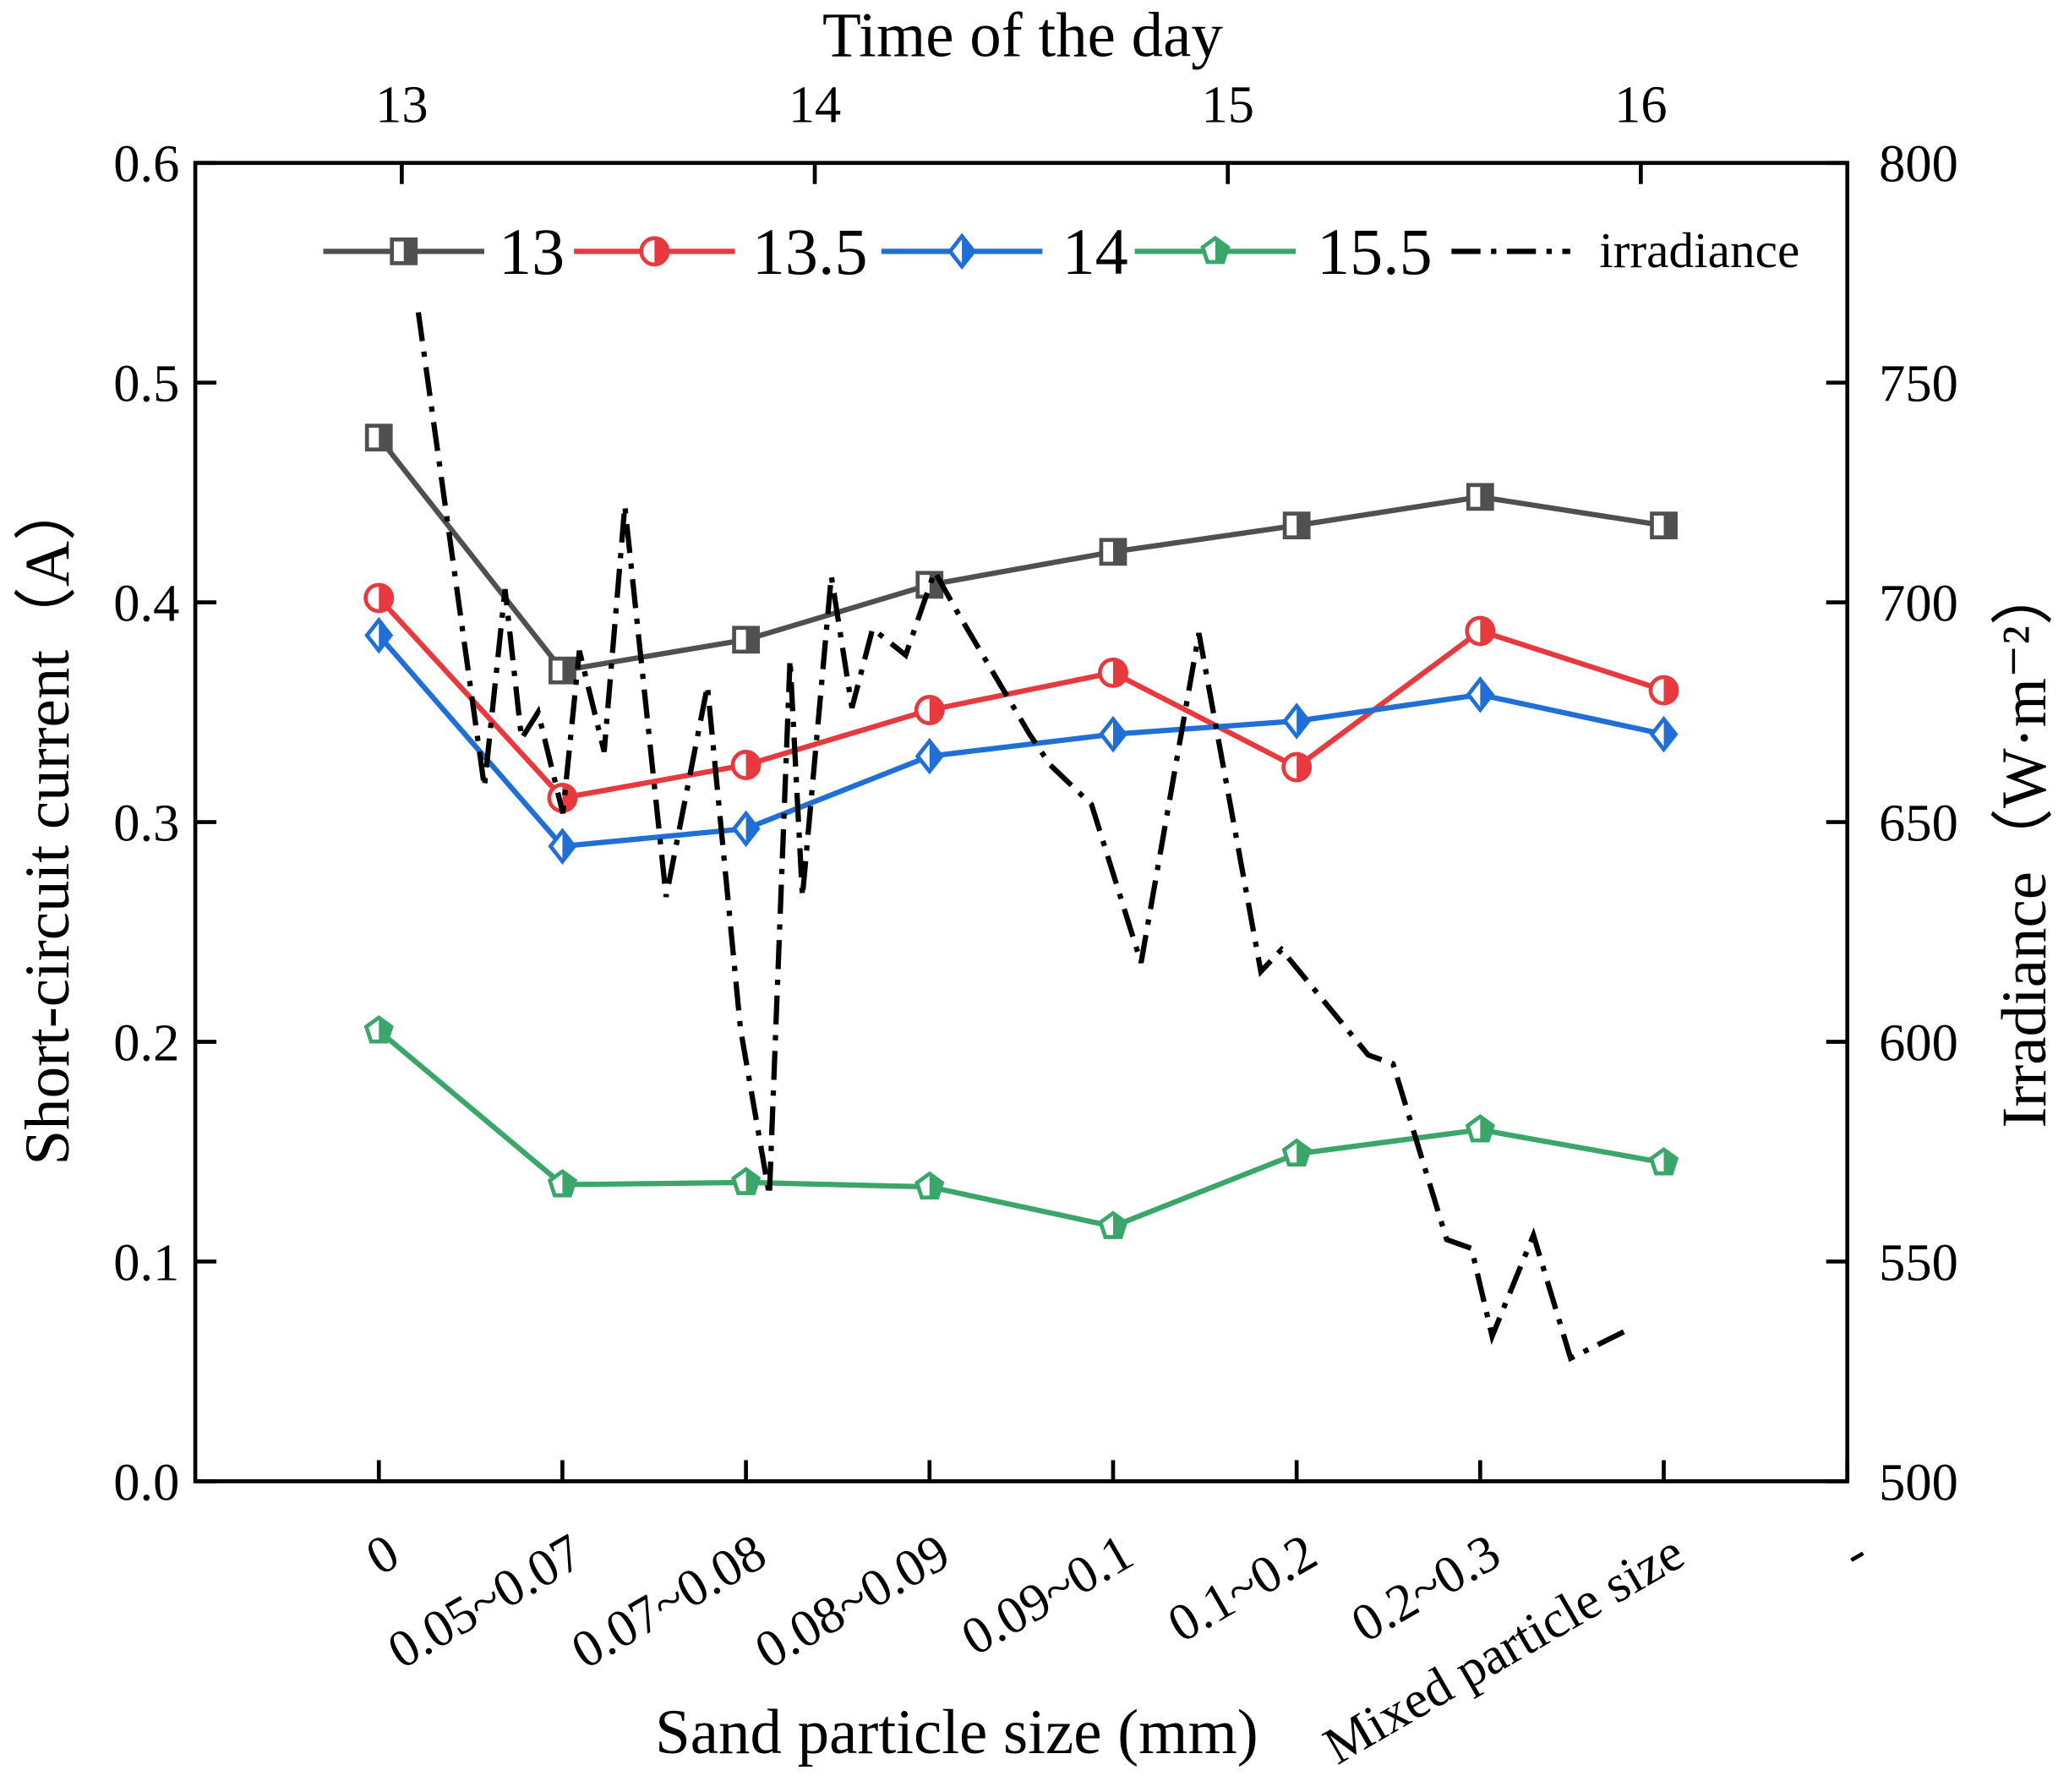 The width and height of the screenshot is (2069, 1792). Describe the element at coordinates (146, 822) in the screenshot. I see `y-tick-label: 0.3` at that location.